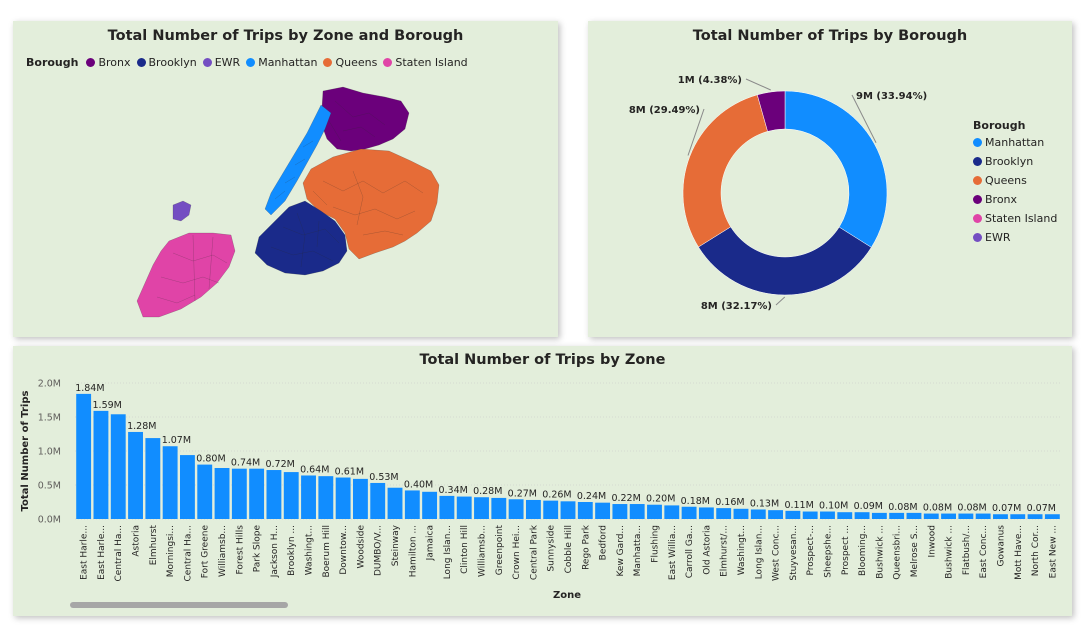 The height and width of the screenshot is (630, 1086). Describe the element at coordinates (49, 520) in the screenshot. I see `y-tick-label: 0.0M` at that location.